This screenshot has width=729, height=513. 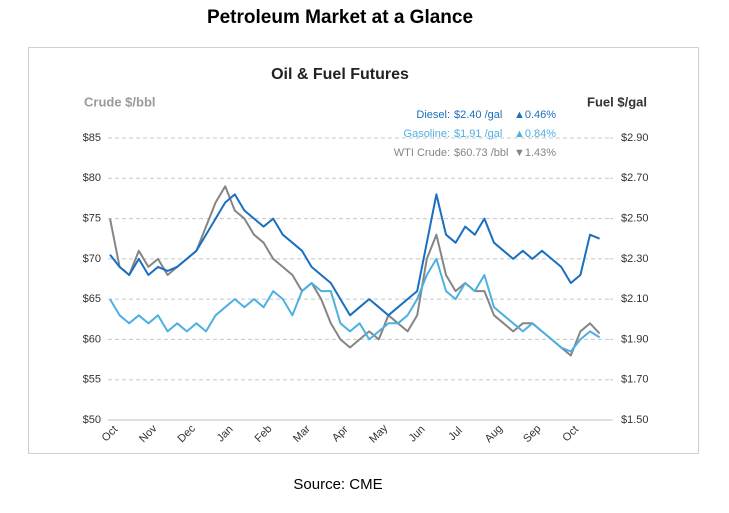 What do you see at coordinates (535, 115) in the screenshot?
I see `legend-change: ▲0.46%` at bounding box center [535, 115].